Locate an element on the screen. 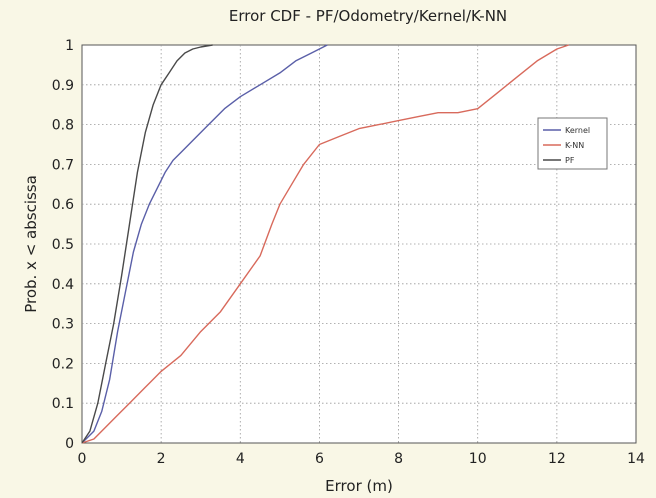  y-tick-label: 0.7 is located at coordinates (63, 165).